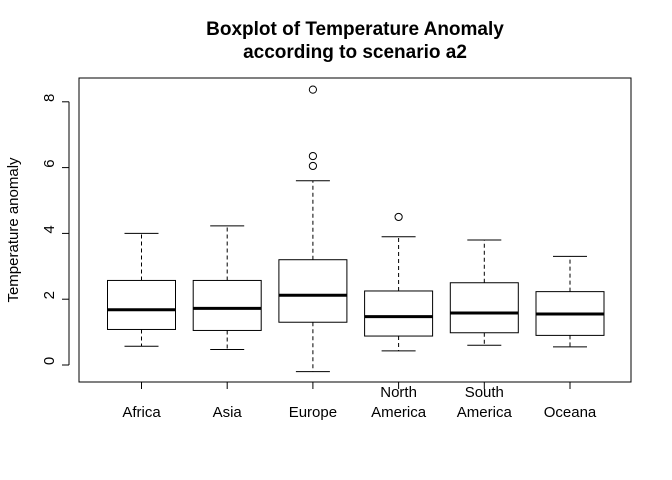 The image size is (672, 480). What do you see at coordinates (49, 295) in the screenshot?
I see `y-tick-label: 2` at bounding box center [49, 295].